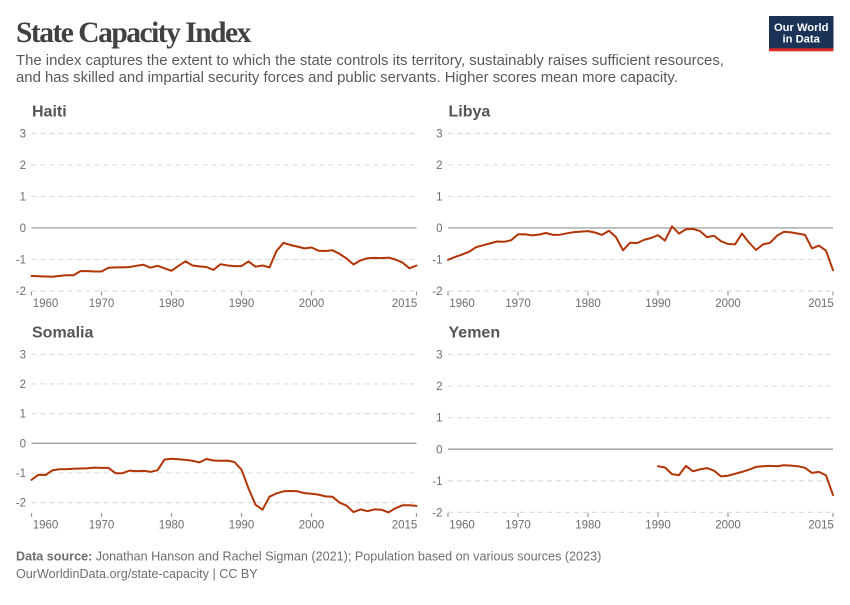 Image resolution: width=850 pixels, height=605 pixels. Describe the element at coordinates (801, 28) in the screenshot. I see `svg-text: Our World` at that location.